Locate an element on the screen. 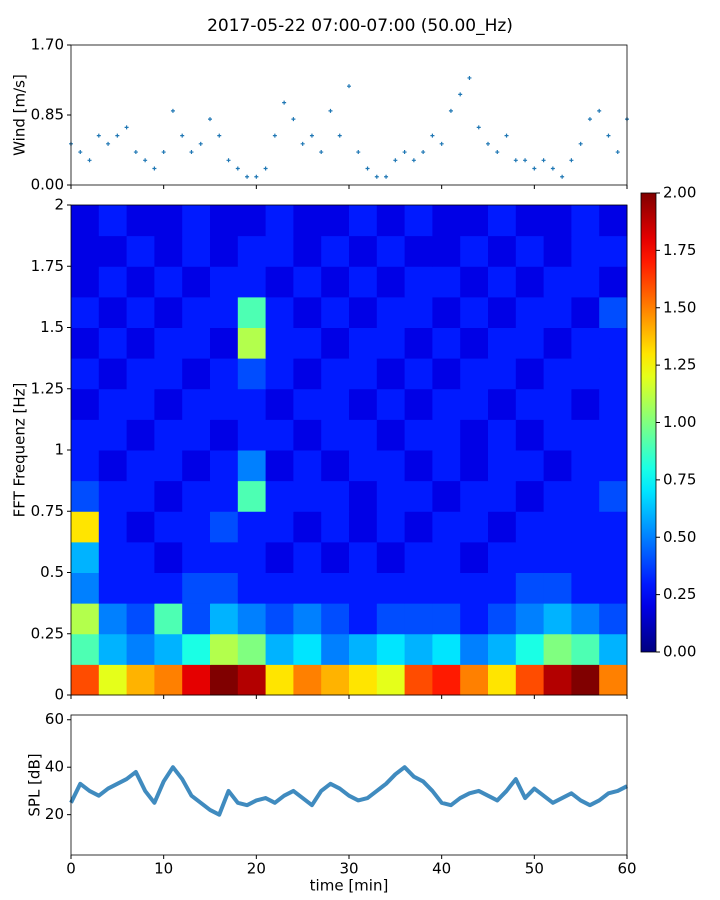 This screenshot has width=720, height=900. y-tick-label: 1.25 is located at coordinates (47, 388).